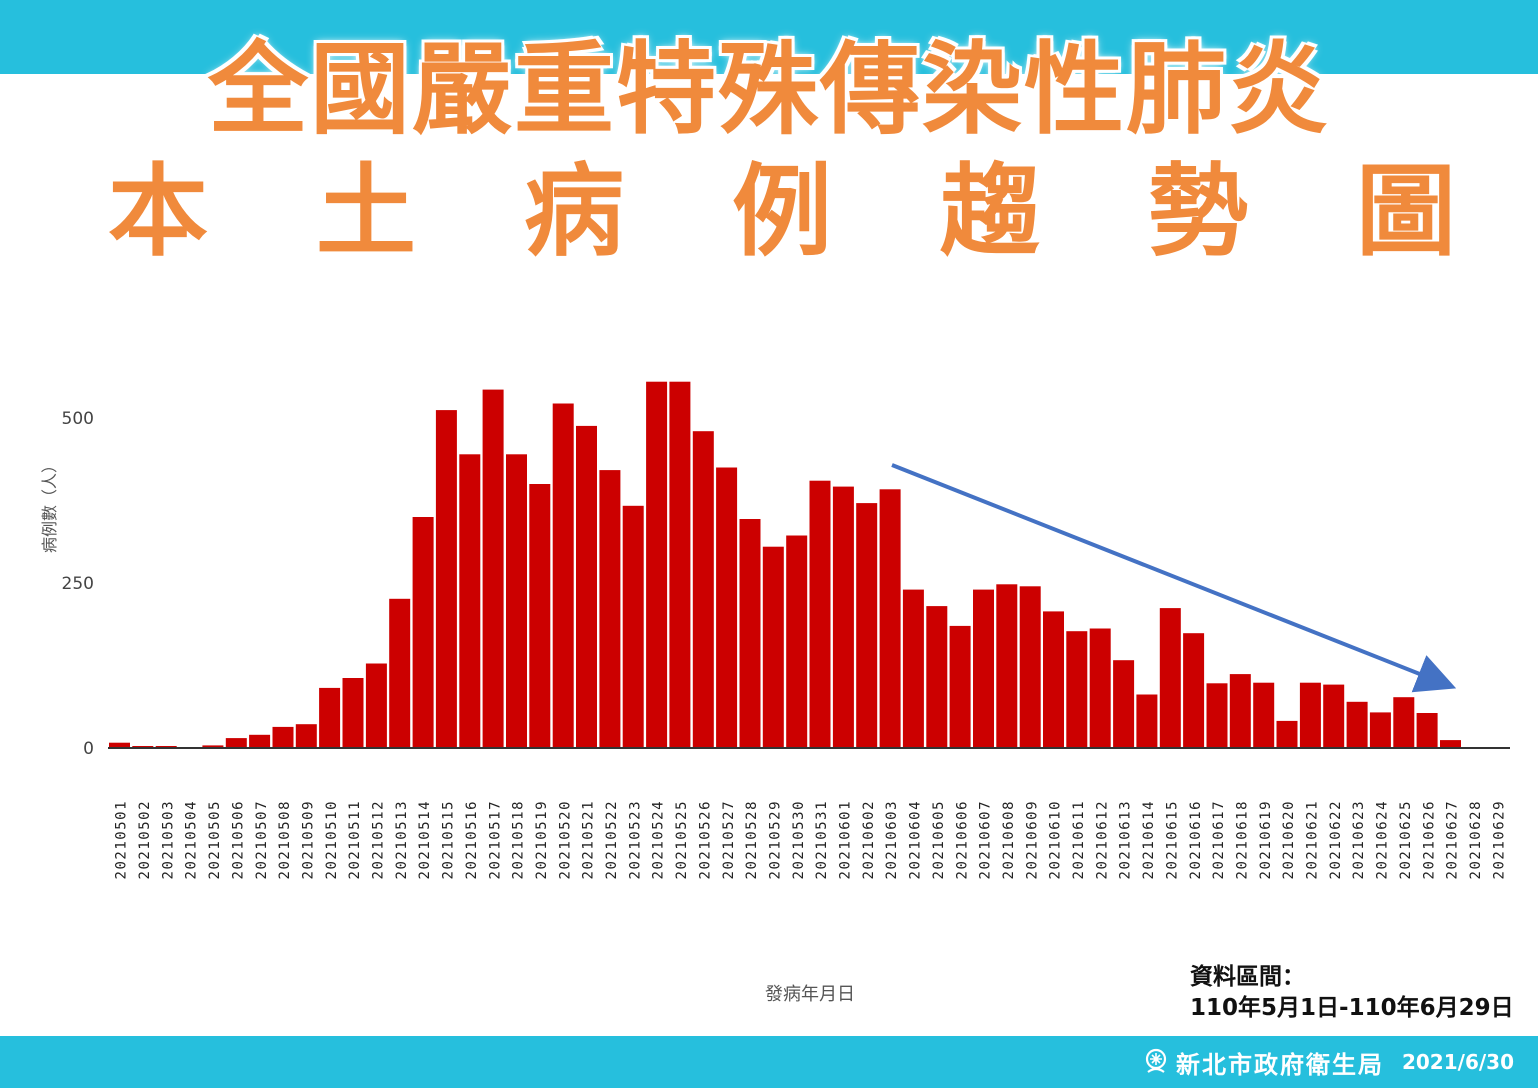 This screenshot has height=1088, width=1538. I want to click on x-tick-label: 20210528, so click(752, 839).